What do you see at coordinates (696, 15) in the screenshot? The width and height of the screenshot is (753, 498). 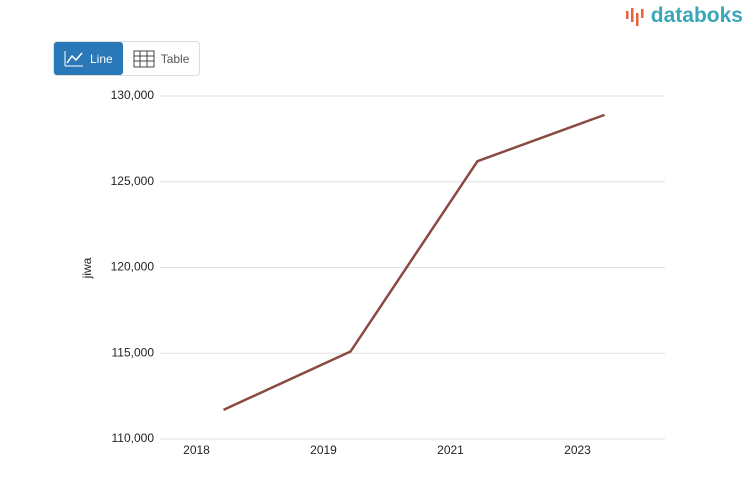 I see `logo-text: databoks` at bounding box center [696, 15].